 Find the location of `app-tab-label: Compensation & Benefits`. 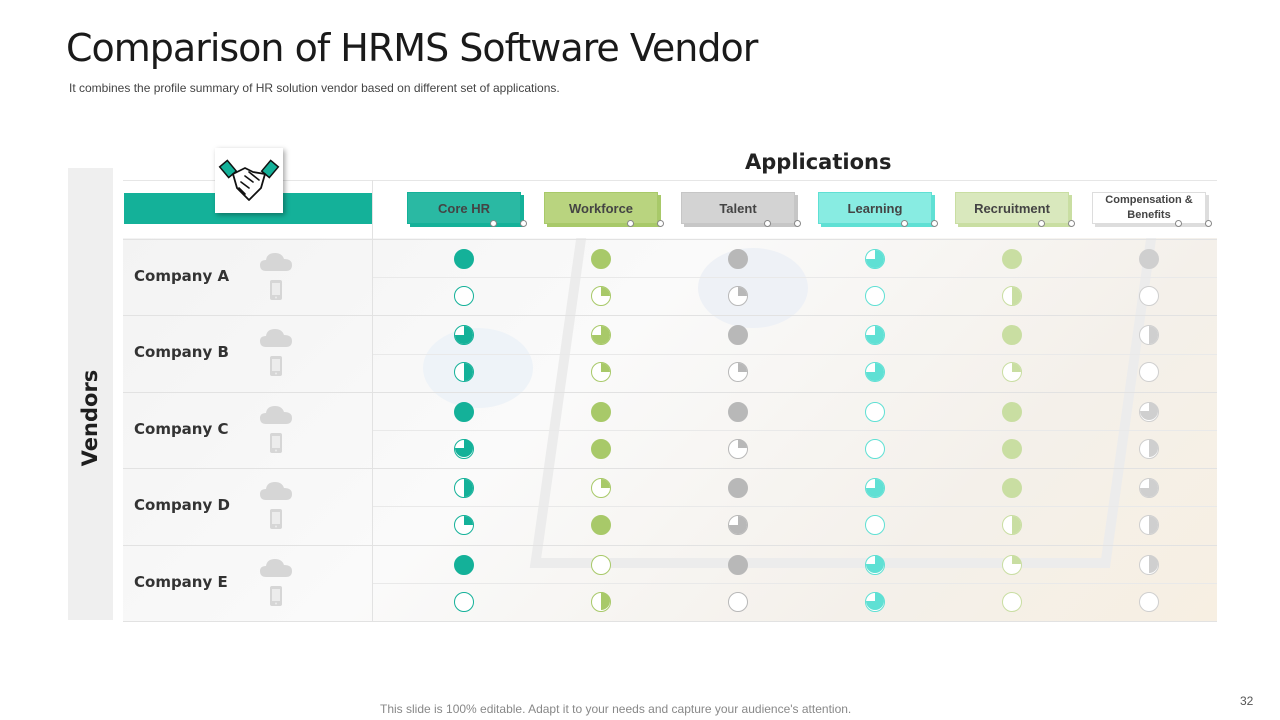

app-tab-label: Compensation & Benefits is located at coordinates (1149, 207).